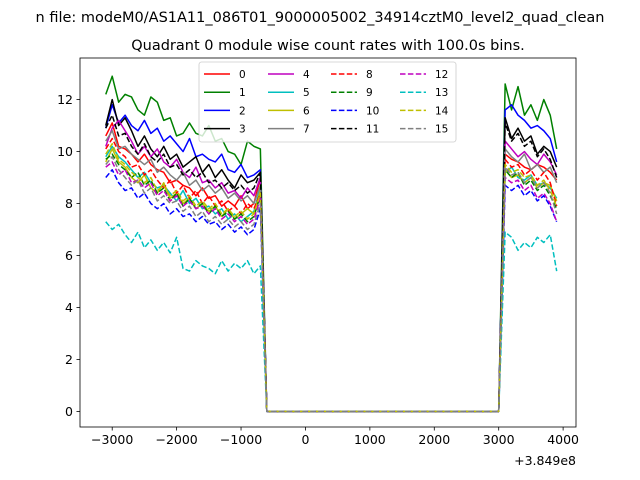 The width and height of the screenshot is (640, 480). Describe the element at coordinates (241, 439) in the screenshot. I see `x-tick-label: −1000` at that location.